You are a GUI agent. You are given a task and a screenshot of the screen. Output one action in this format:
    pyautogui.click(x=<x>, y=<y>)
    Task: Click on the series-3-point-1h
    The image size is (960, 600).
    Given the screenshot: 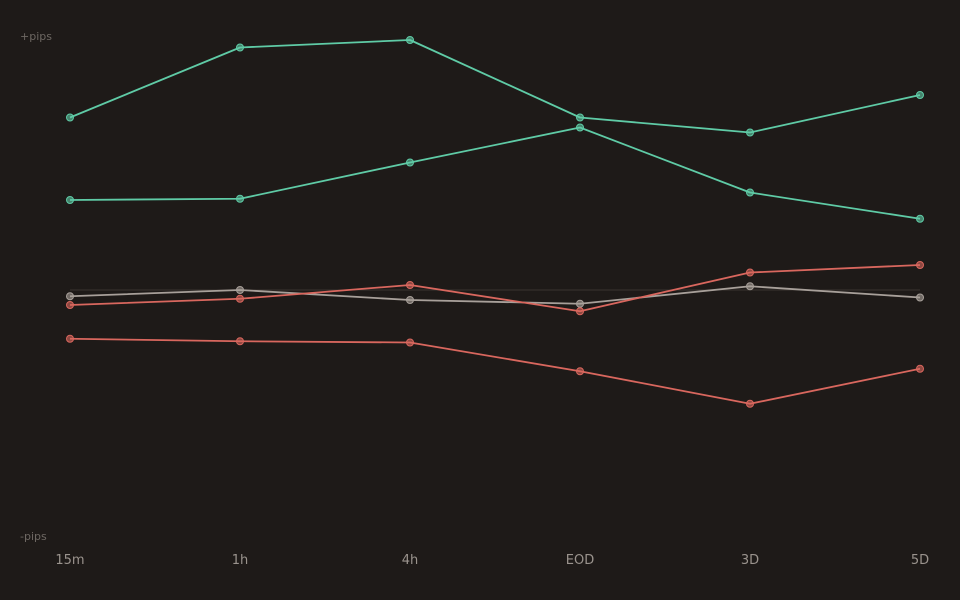 What is the action you would take?
    pyautogui.click(x=240, y=290)
    